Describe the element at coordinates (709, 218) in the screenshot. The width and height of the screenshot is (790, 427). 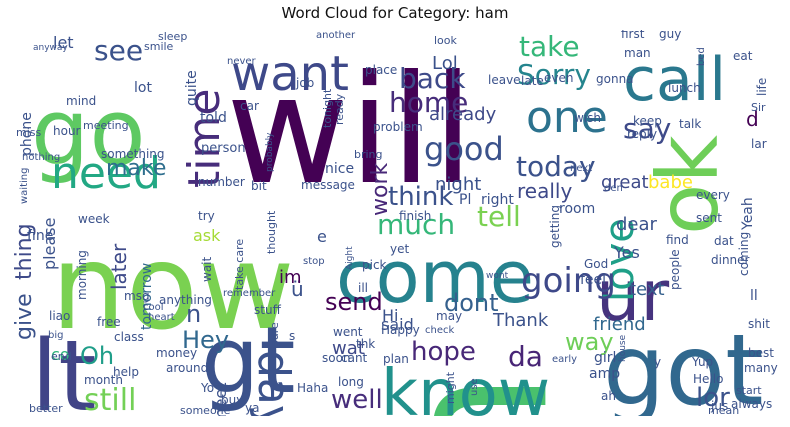
I see `word-93: sent` at that location.